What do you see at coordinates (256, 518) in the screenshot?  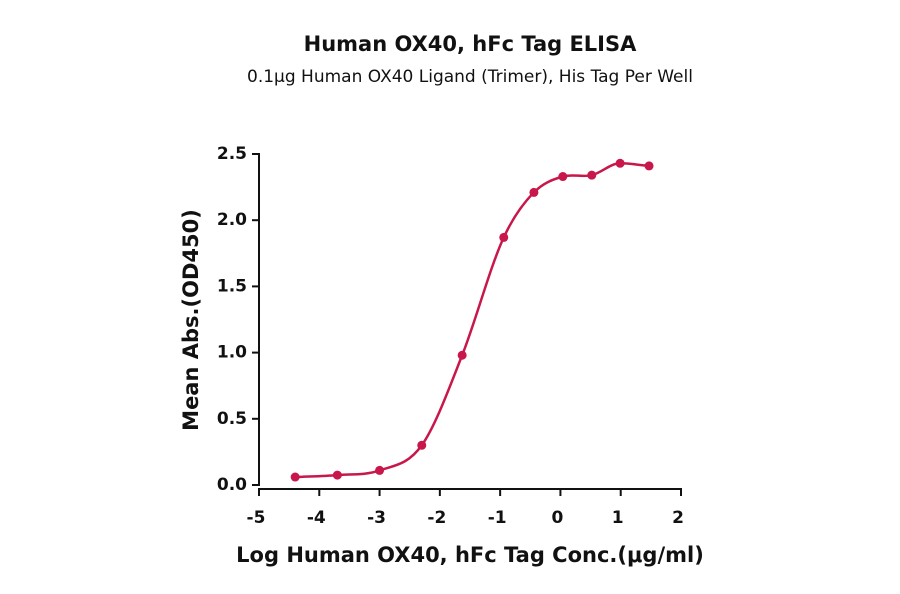 I see `x-tick-label: -5` at bounding box center [256, 518].